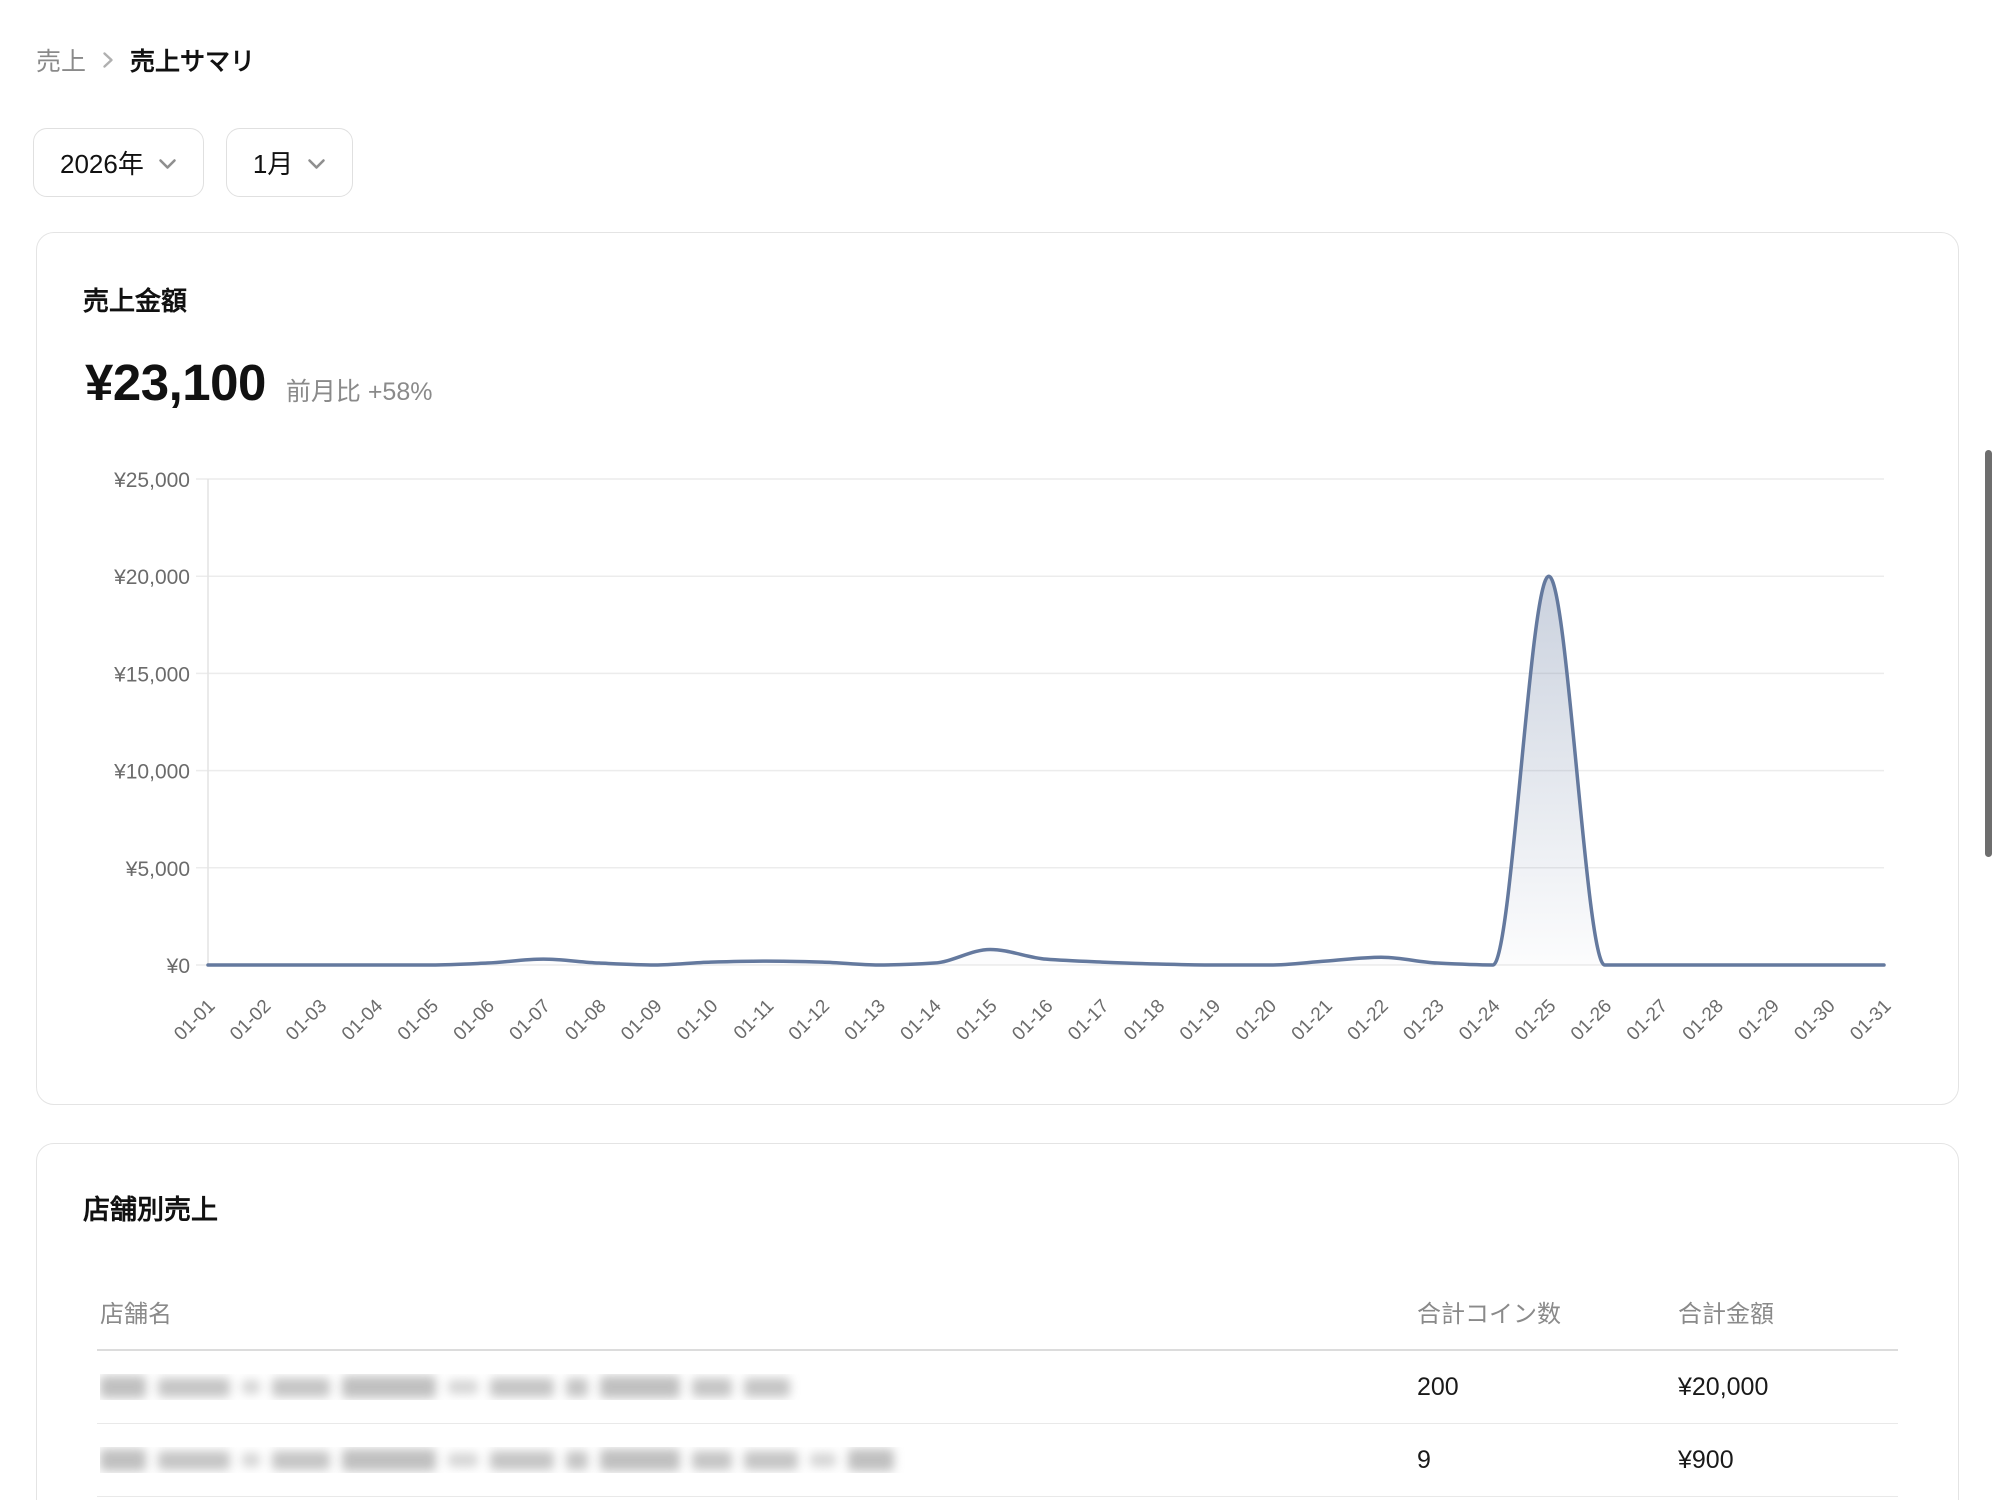 The image size is (1992, 1500). Describe the element at coordinates (641, 1020) in the screenshot. I see `x-axis-label: 01-09` at that location.